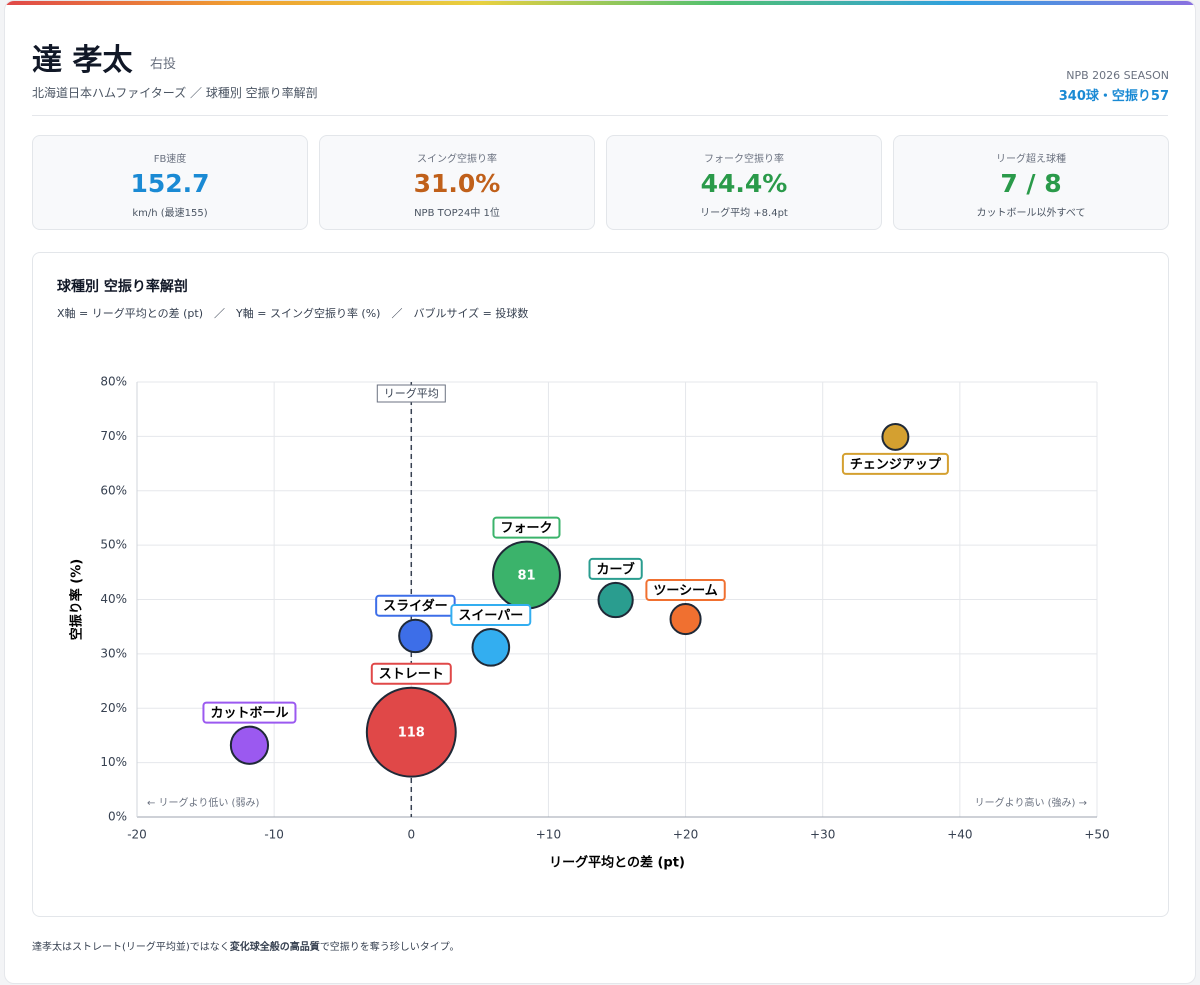 Image resolution: width=1200 pixels, height=985 pixels. I want to click on top-bar, so click(600, 3).